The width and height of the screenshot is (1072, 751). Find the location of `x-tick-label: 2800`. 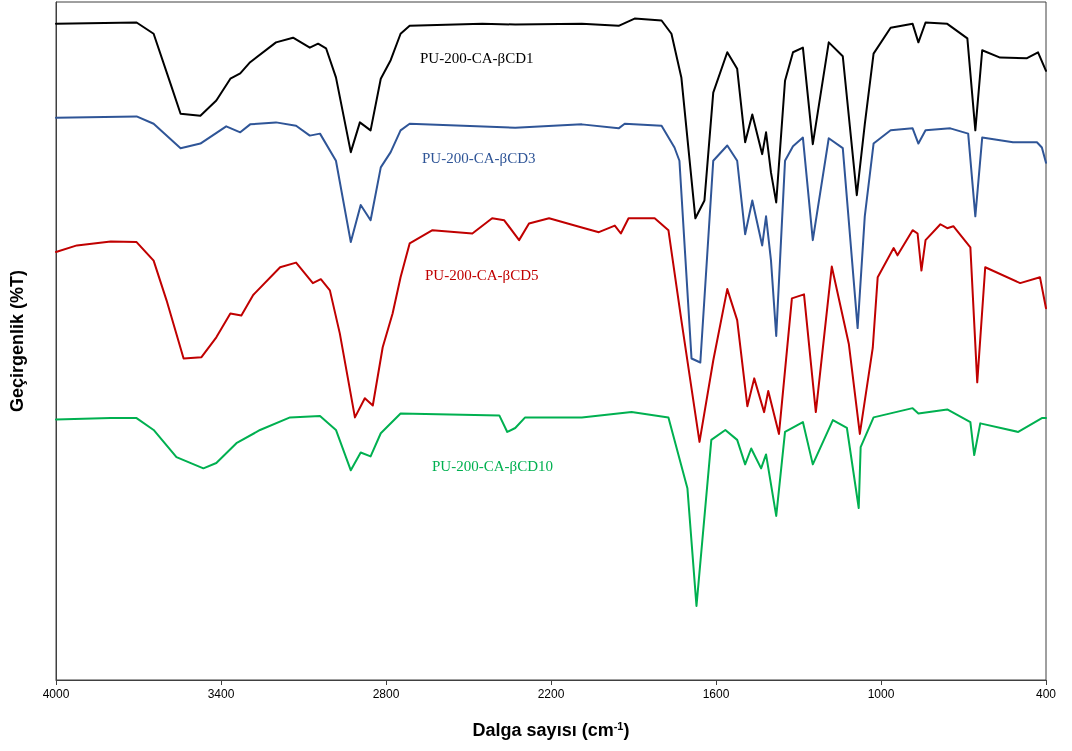

x-tick-label: 2800 is located at coordinates (386, 694).